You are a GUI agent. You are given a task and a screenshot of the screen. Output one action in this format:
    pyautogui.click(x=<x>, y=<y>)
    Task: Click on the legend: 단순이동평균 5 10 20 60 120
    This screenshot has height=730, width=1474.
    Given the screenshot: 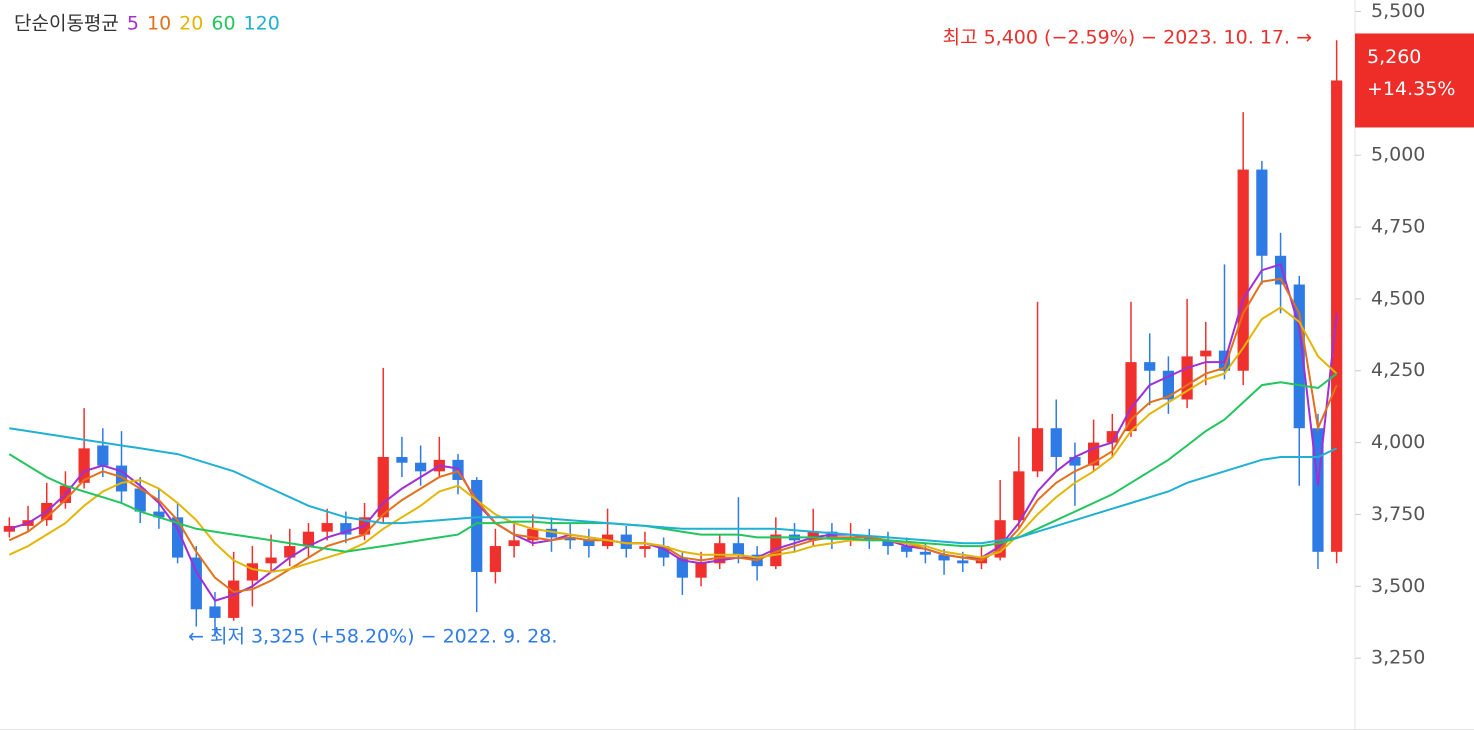 What is the action you would take?
    pyautogui.click(x=147, y=24)
    